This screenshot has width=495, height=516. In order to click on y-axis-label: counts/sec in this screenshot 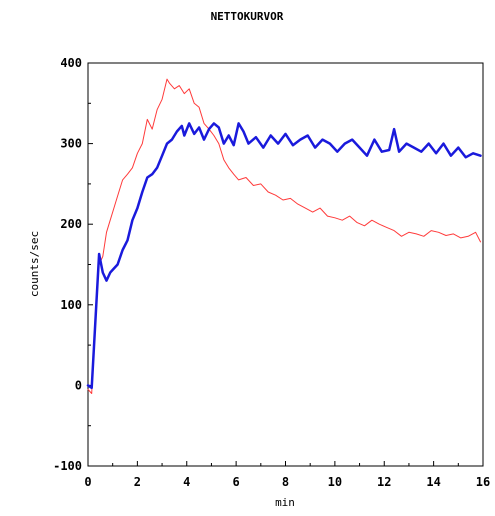, I will do `click(34, 264)`.